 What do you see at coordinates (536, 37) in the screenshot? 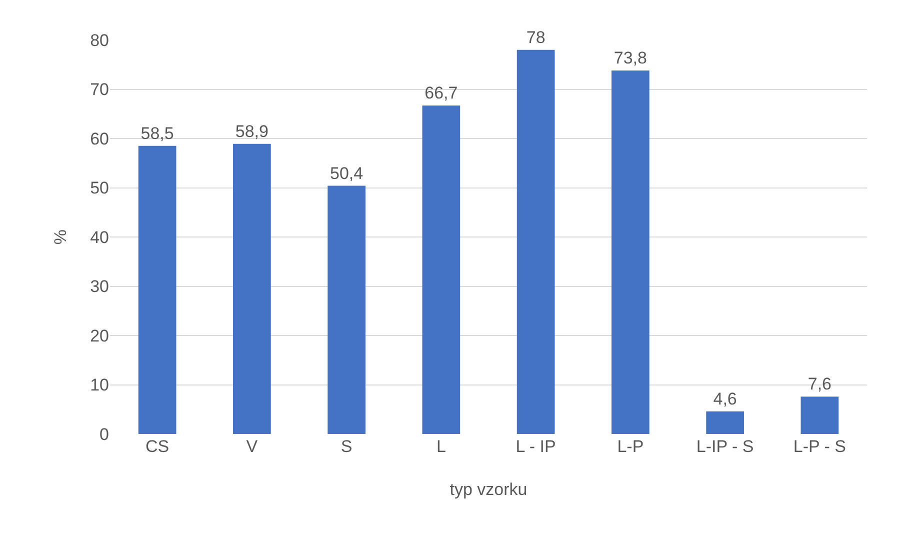
I see `data-label: 78` at bounding box center [536, 37].